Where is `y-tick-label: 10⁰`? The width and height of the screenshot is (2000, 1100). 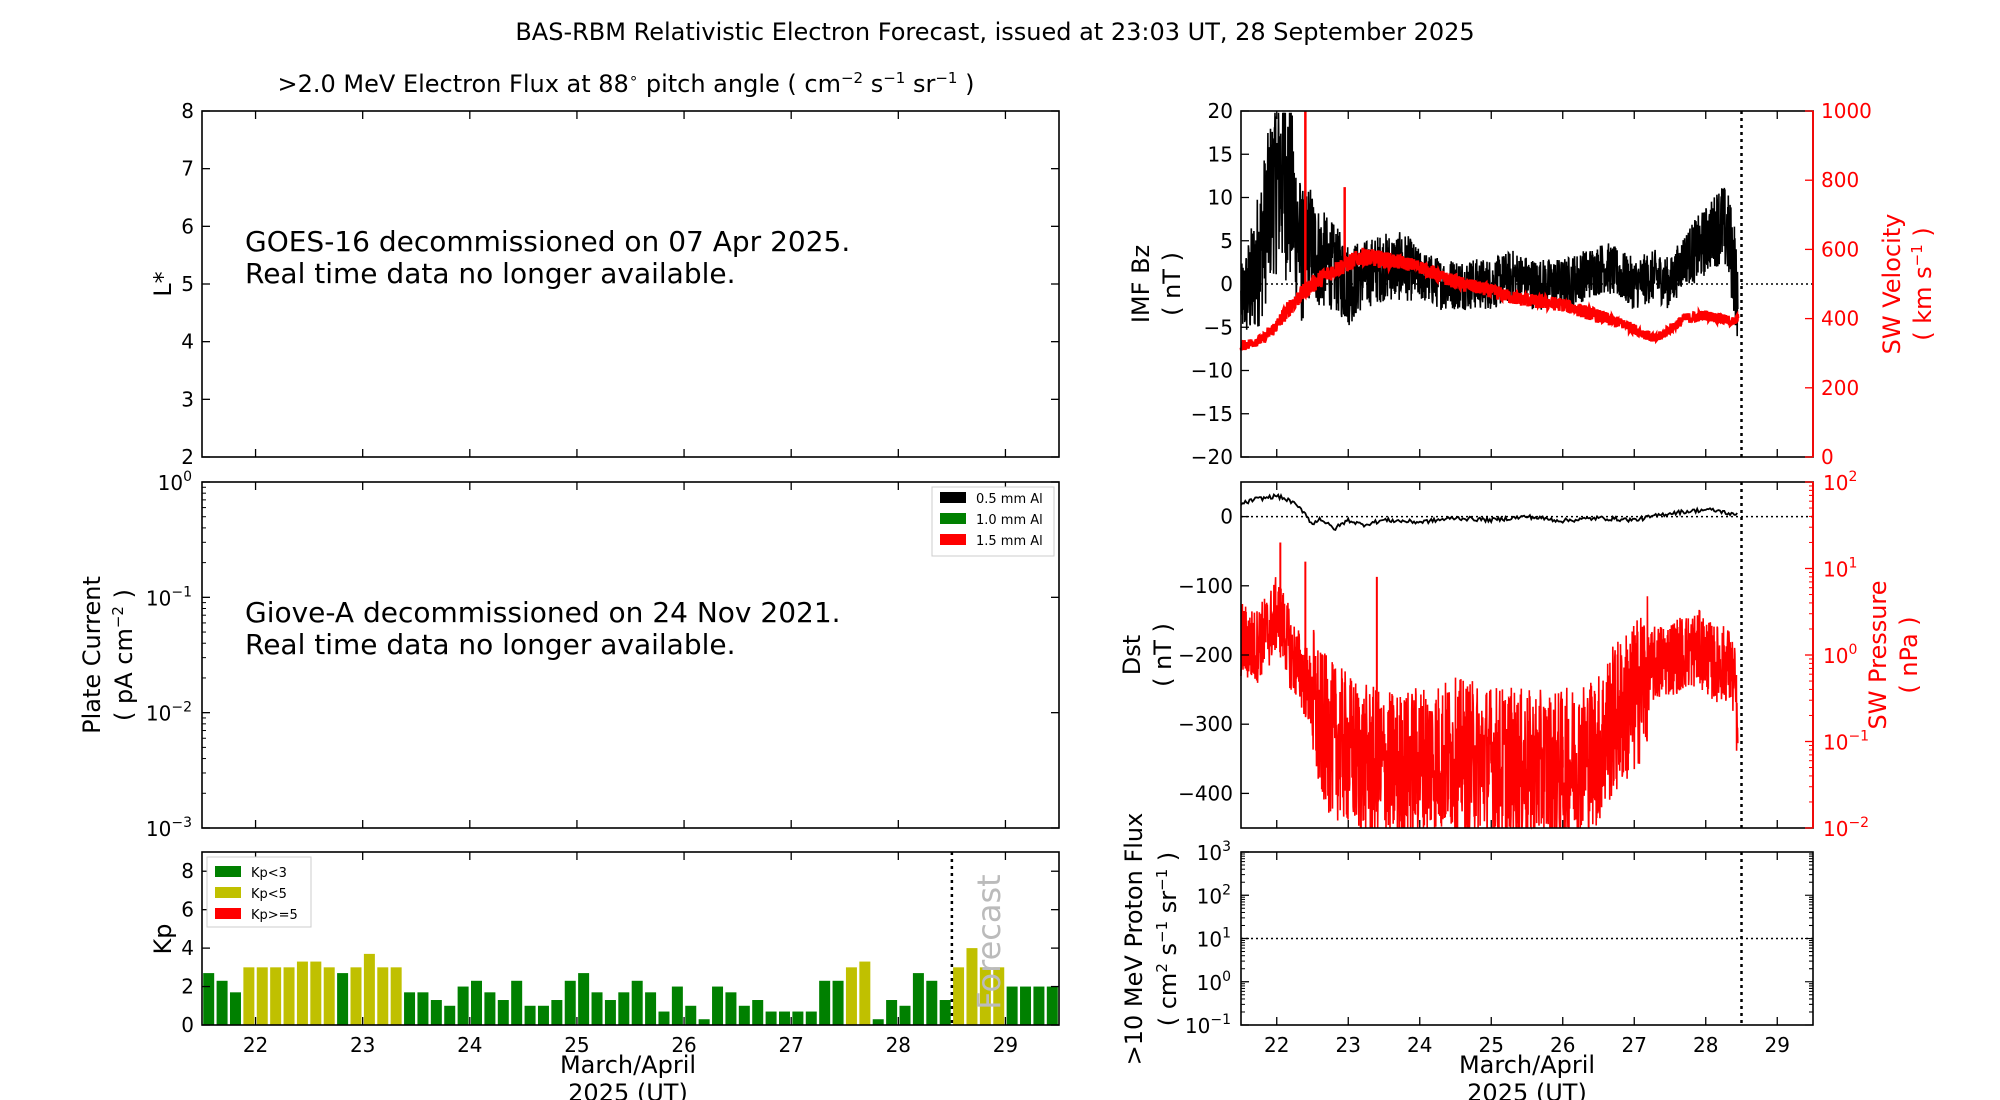
y-tick-label: 10⁰ is located at coordinates (175, 482).